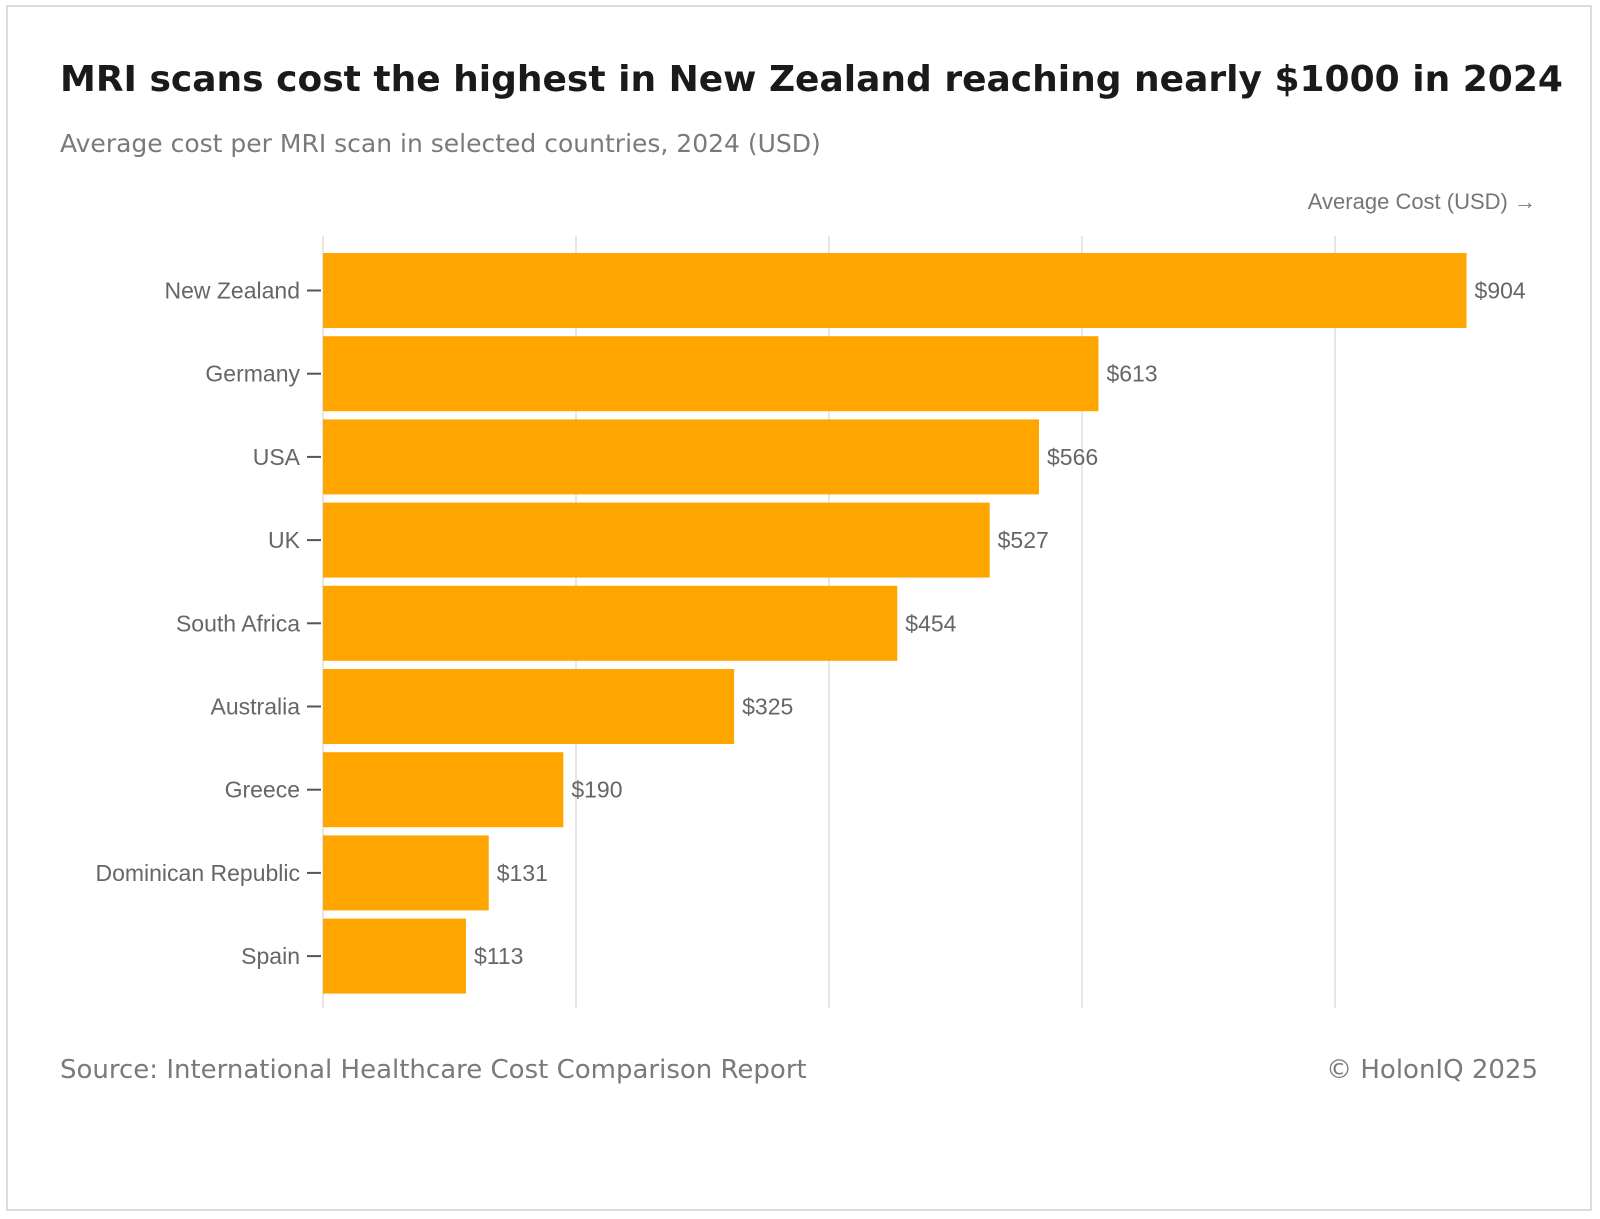 The image size is (1600, 1219). Describe the element at coordinates (284, 540) in the screenshot. I see `y-tick-label-3: UK` at that location.